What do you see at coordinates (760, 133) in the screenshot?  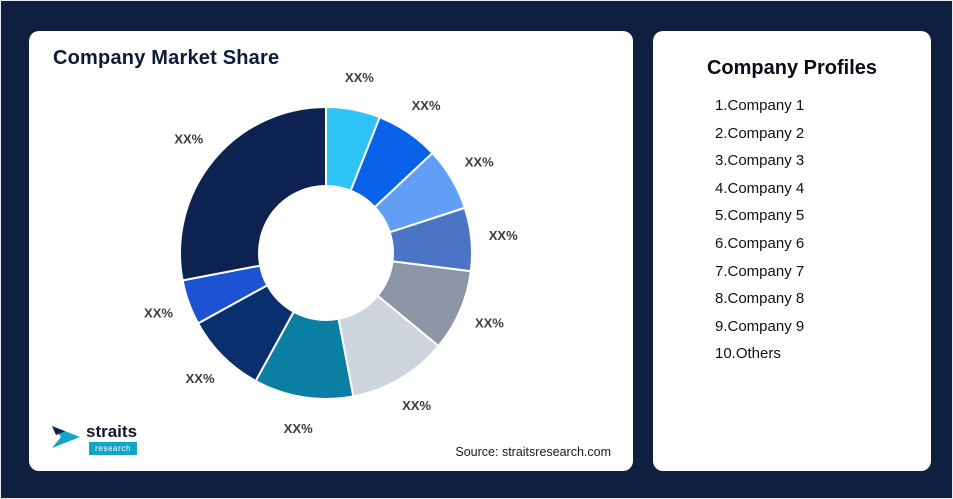 I see `company-profile-item: 2.Company 2` at bounding box center [760, 133].